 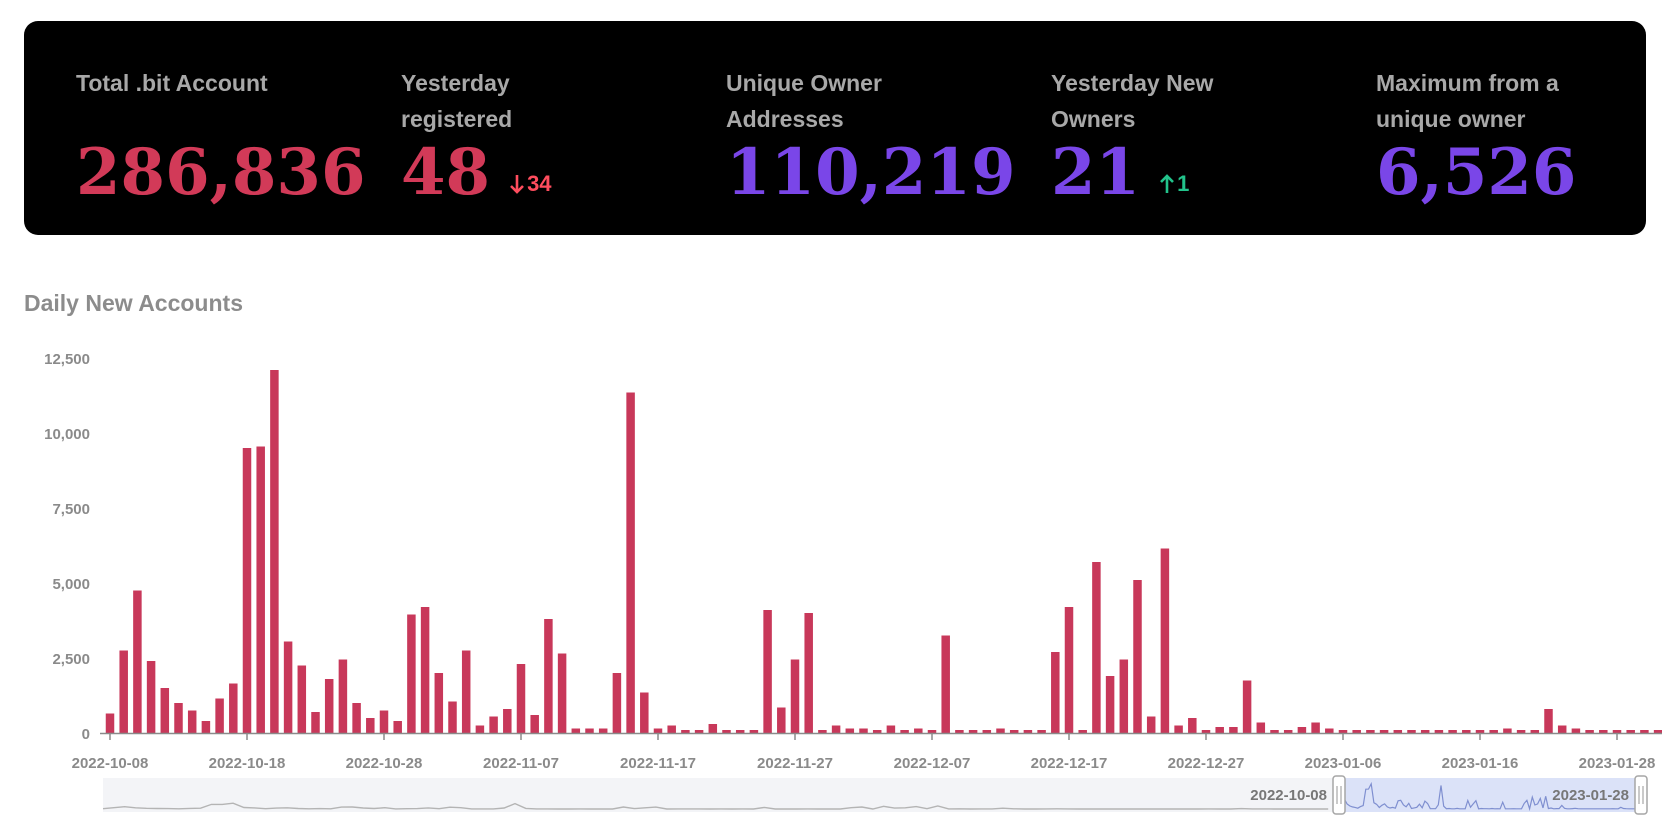 I want to click on zoom-slider: 2022-10-08 2023-01-28, so click(x=875, y=795).